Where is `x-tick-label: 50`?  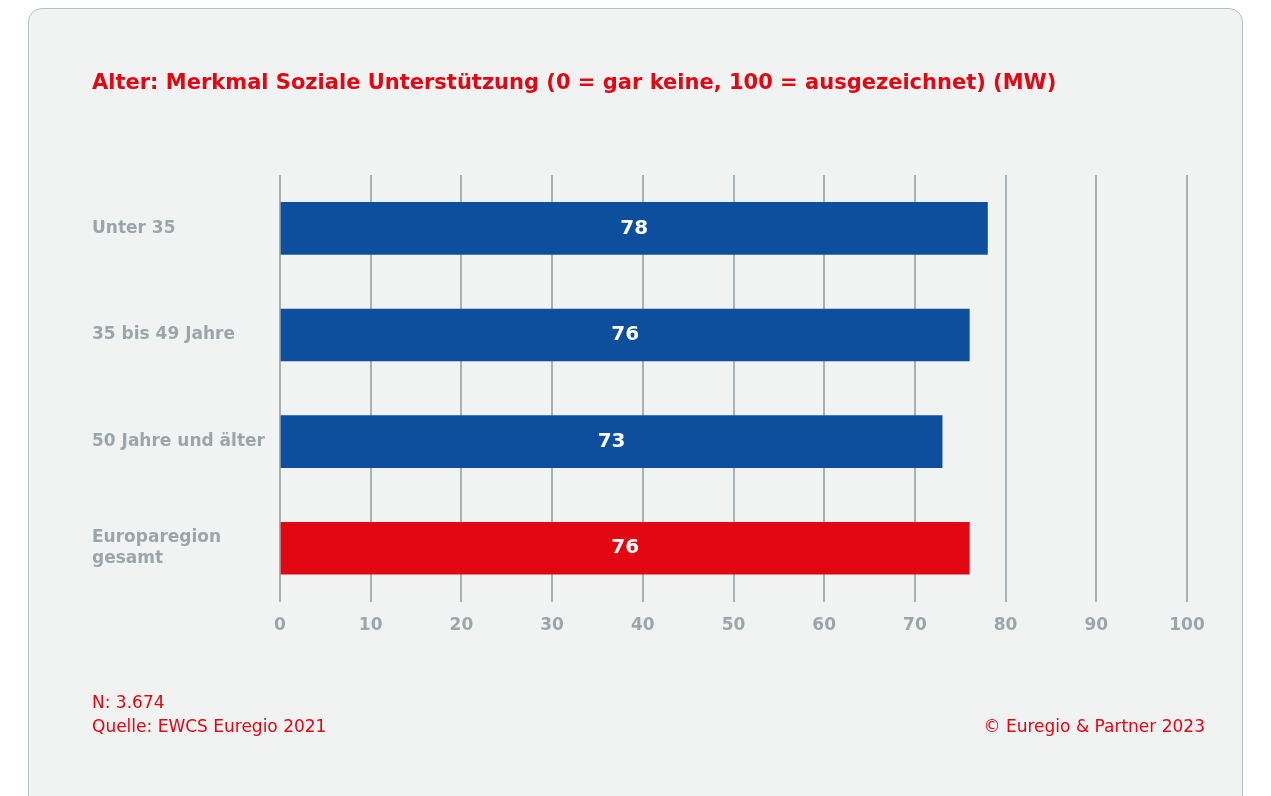 x-tick-label: 50 is located at coordinates (733, 624).